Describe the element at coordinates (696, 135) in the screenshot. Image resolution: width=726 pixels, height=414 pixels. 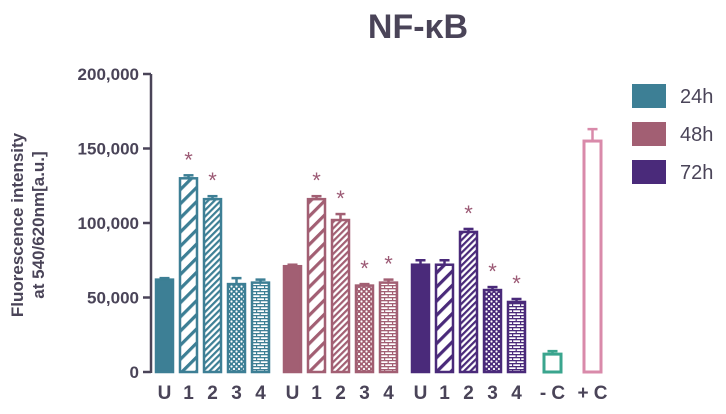
I see `legend-label: 48h` at that location.